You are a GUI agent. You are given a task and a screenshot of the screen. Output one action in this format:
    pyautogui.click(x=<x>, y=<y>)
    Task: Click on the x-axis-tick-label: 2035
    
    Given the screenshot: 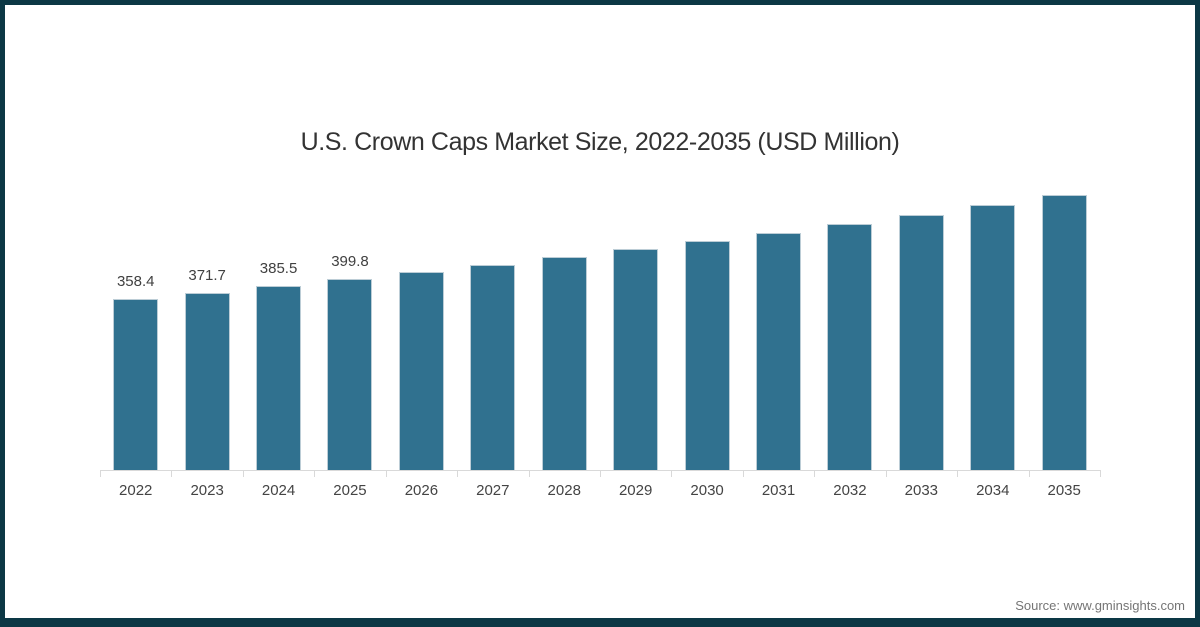 What is the action you would take?
    pyautogui.click(x=1064, y=490)
    